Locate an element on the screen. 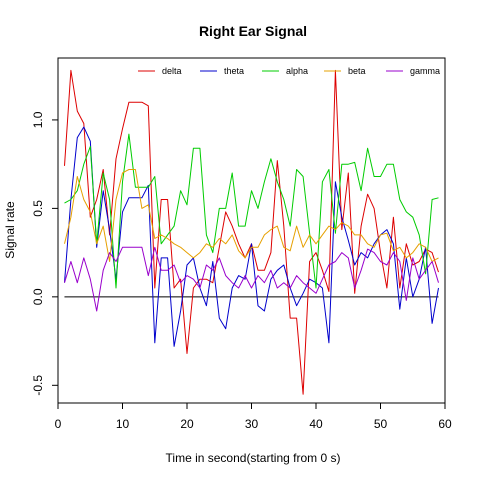 The height and width of the screenshot is (480, 480). x-tick-label: 10 is located at coordinates (123, 424).